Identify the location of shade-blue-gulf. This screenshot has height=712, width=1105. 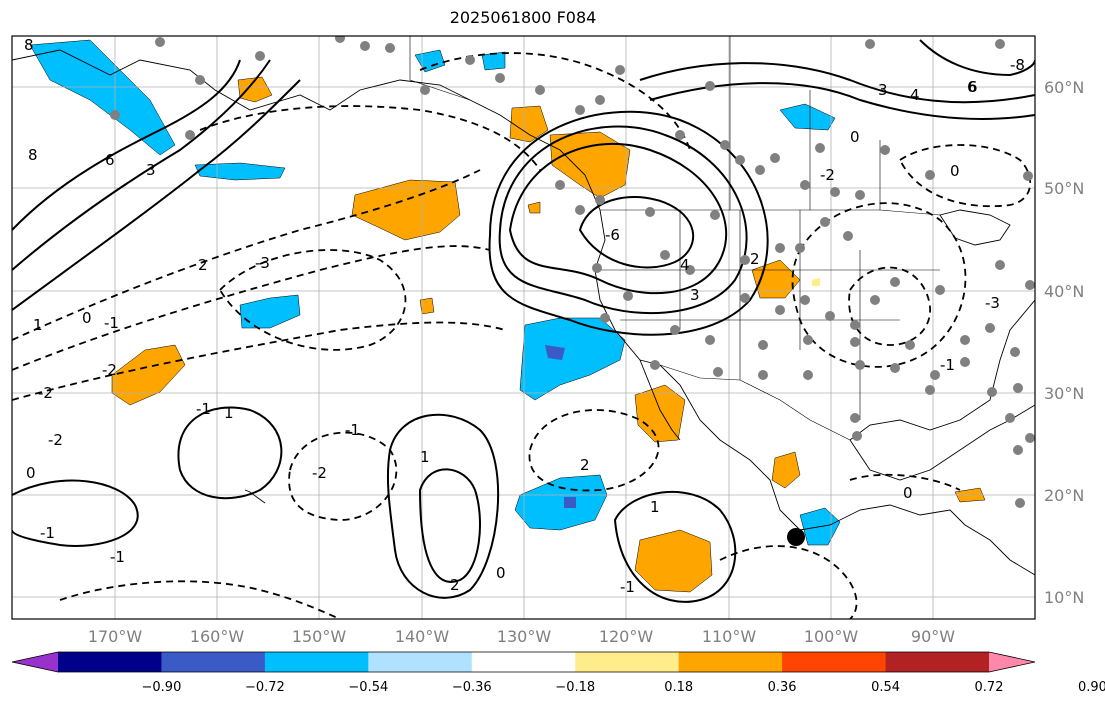
(240, 171).